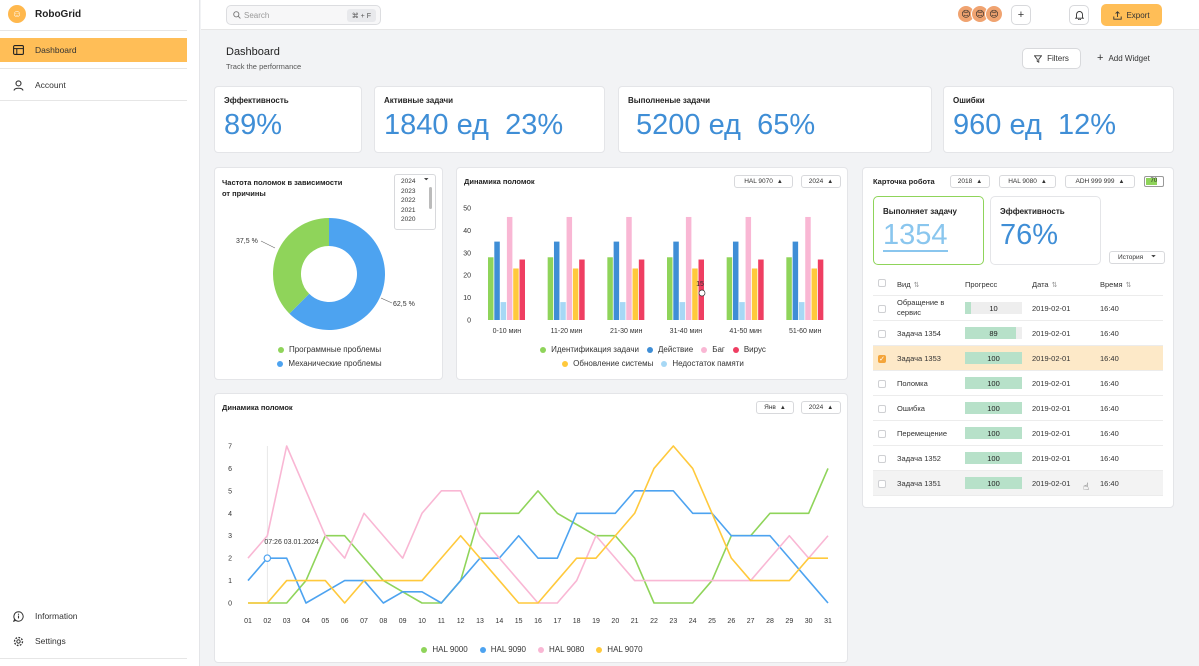  Describe the element at coordinates (882, 283) in the screenshot. I see `select-all-checkbox` at that location.